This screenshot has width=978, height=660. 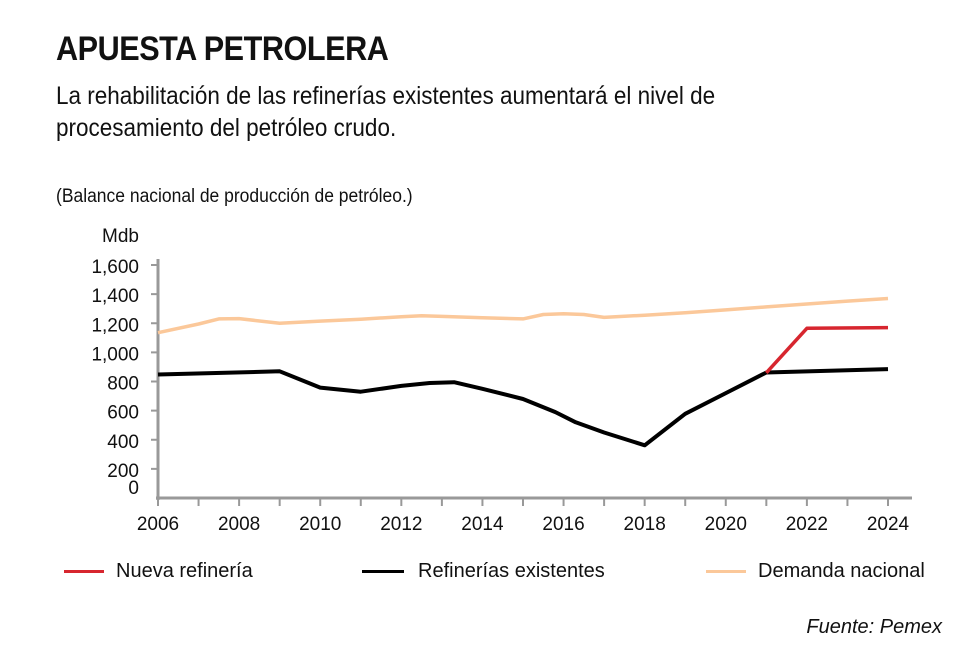 I want to click on y-tick-label: 1,200, so click(x=115, y=325).